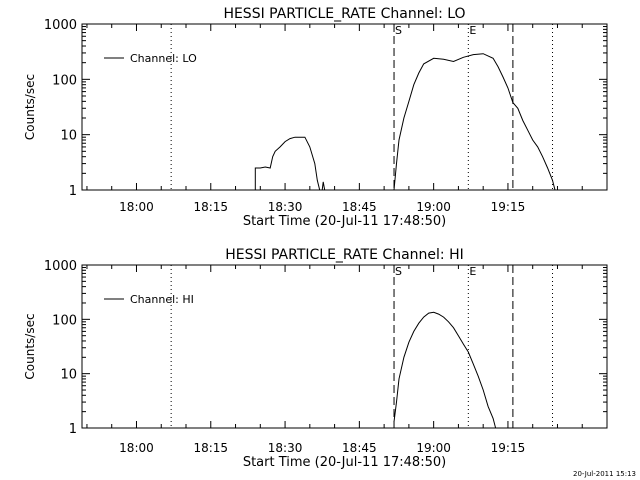 The image size is (640, 480). I want to click on legend-label: Channel: LO, so click(163, 58).